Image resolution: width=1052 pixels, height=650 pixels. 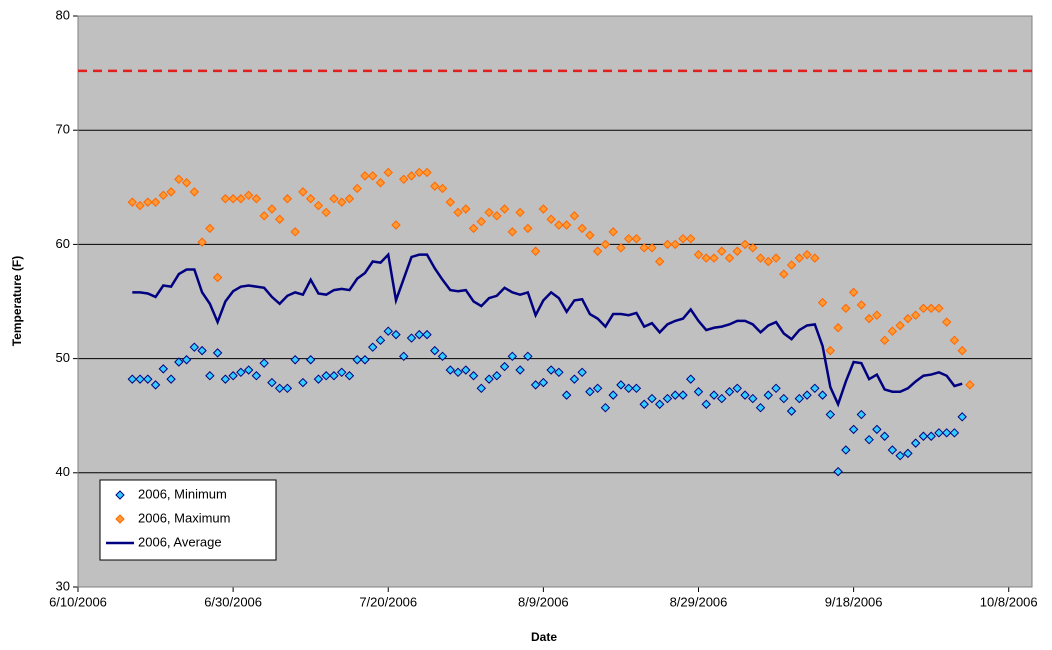 What do you see at coordinates (63, 357) in the screenshot?
I see `y-tick-label: 50` at bounding box center [63, 357].